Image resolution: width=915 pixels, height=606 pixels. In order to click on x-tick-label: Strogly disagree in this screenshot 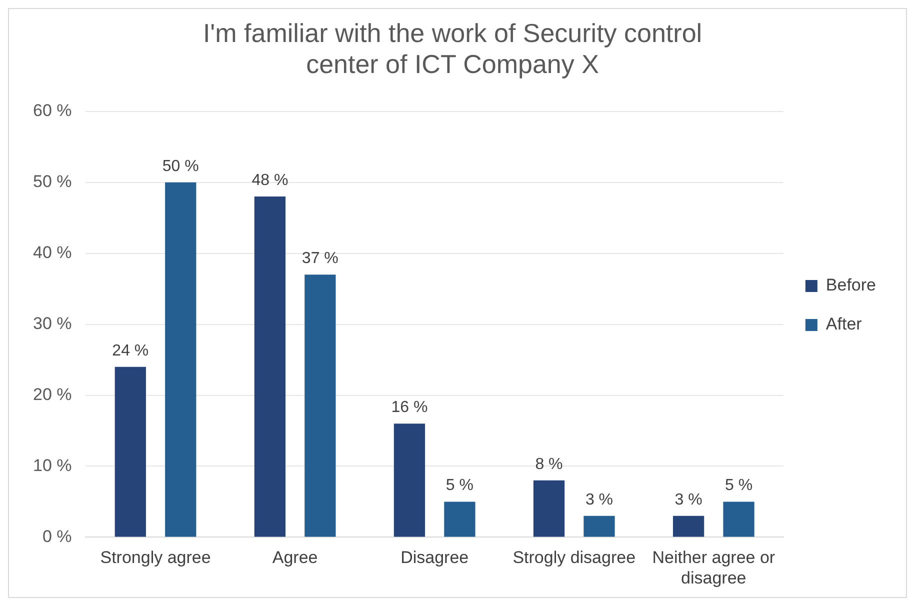, I will do `click(574, 558)`.